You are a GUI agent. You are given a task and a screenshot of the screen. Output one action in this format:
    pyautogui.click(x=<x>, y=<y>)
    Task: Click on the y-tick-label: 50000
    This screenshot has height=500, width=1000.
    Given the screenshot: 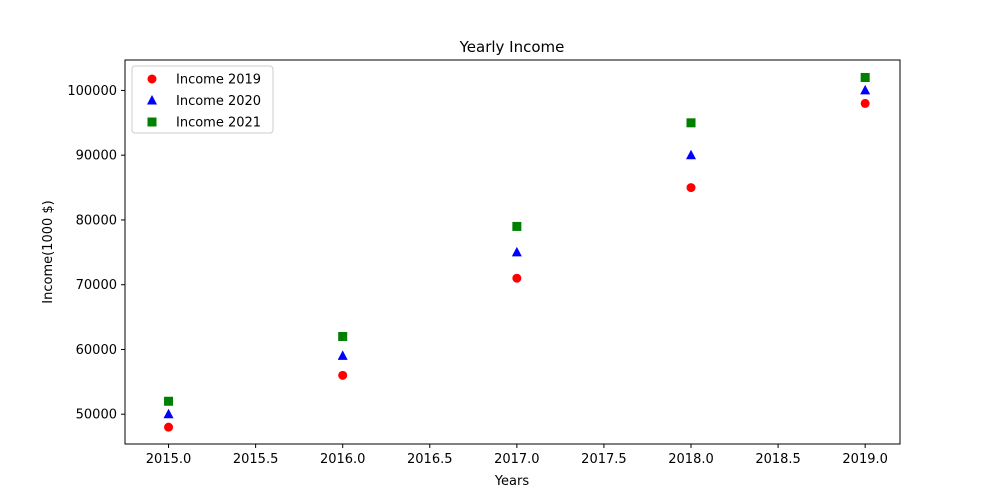 What is the action you would take?
    pyautogui.click(x=96, y=415)
    